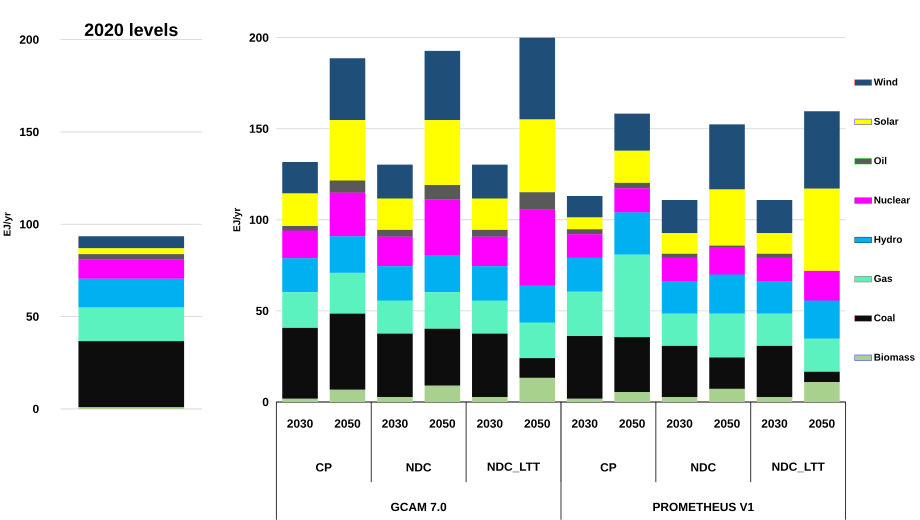 The image size is (920, 520). I want to click on text: NDC_LTT, so click(798, 467).